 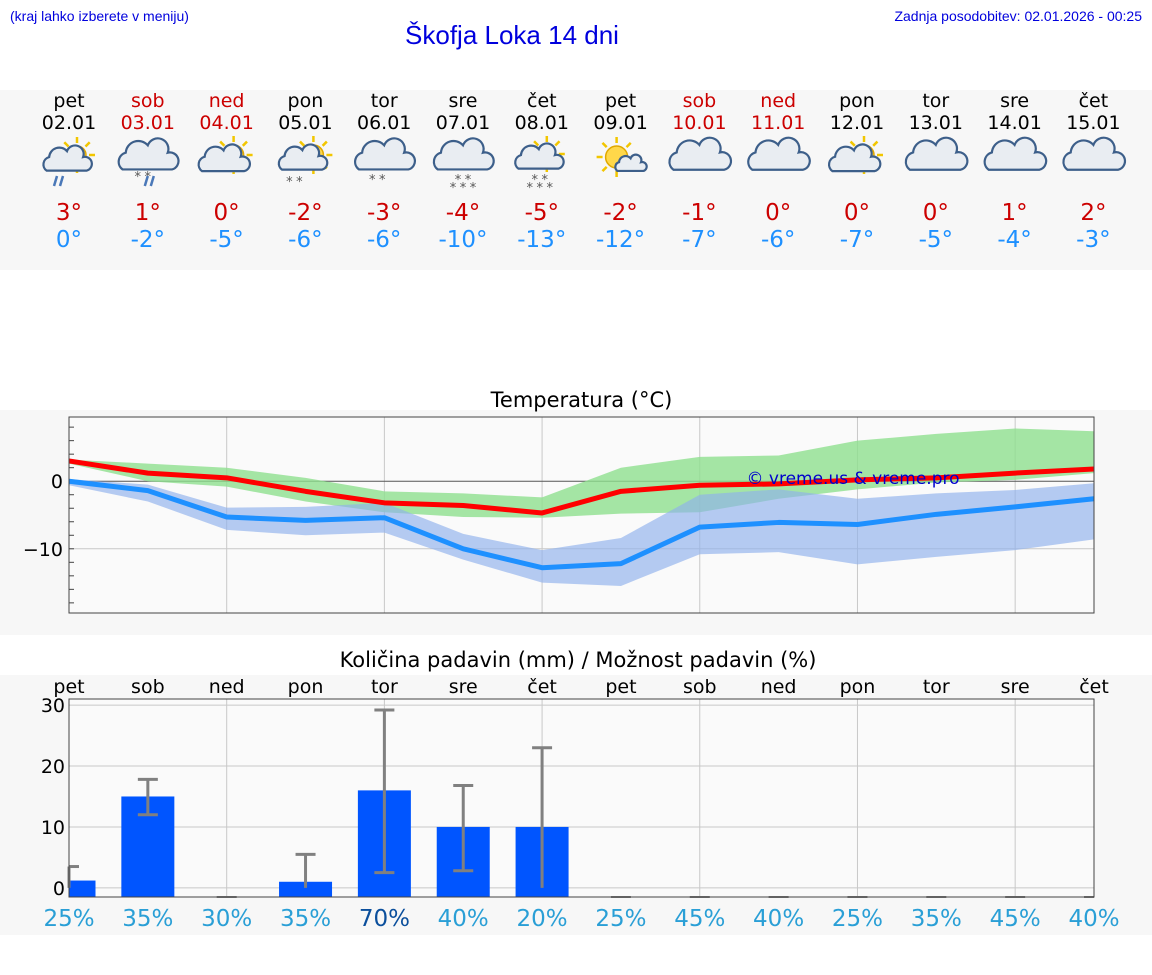 I want to click on day-date: 15.01, so click(x=1093, y=123).